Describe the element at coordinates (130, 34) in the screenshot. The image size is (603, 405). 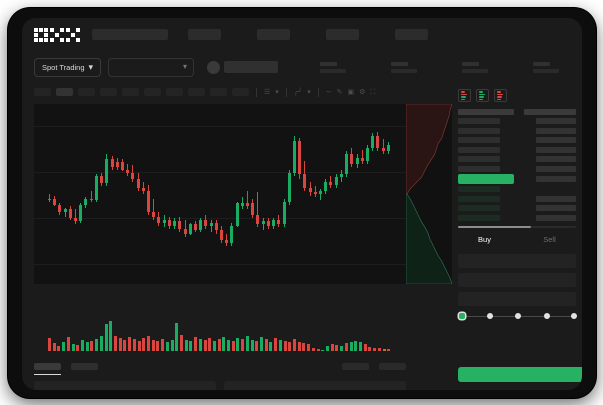
I see `nav-search-field` at that location.